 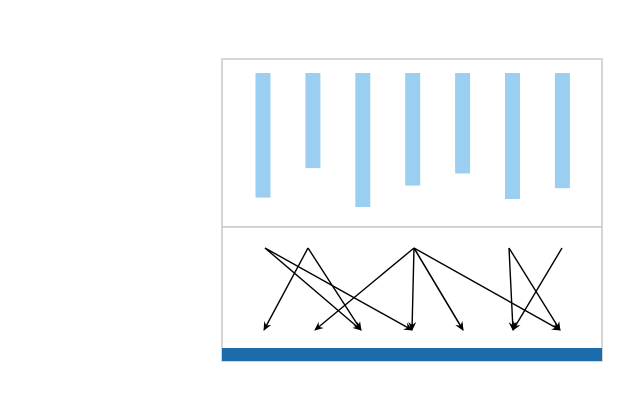 I want to click on arrows-group, so click(x=413, y=289).